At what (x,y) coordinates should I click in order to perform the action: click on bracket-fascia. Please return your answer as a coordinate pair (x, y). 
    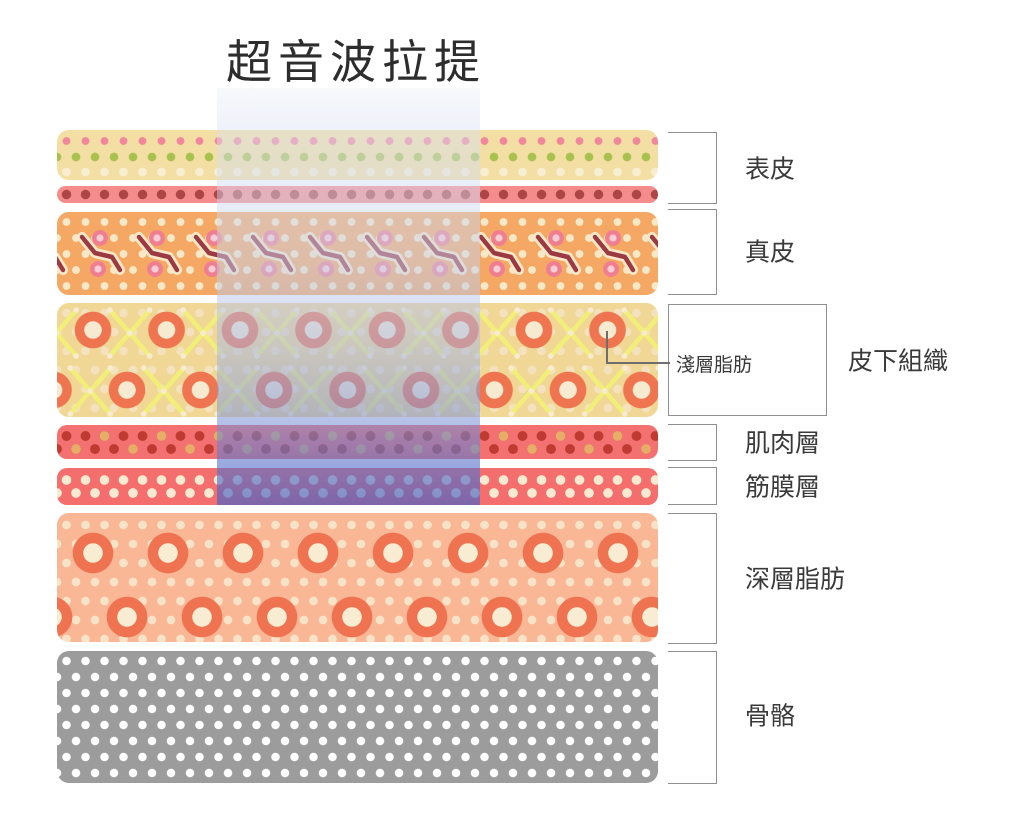
    Looking at the image, I should click on (692, 486).